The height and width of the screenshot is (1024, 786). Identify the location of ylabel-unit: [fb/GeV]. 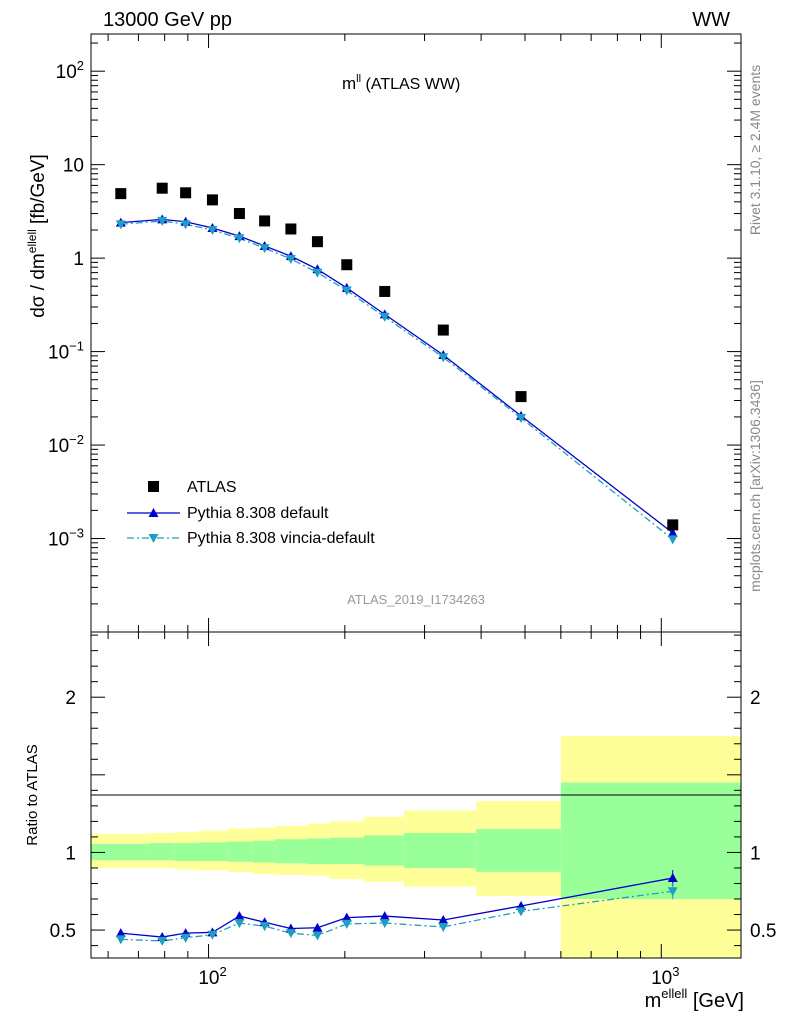
(38, 191).